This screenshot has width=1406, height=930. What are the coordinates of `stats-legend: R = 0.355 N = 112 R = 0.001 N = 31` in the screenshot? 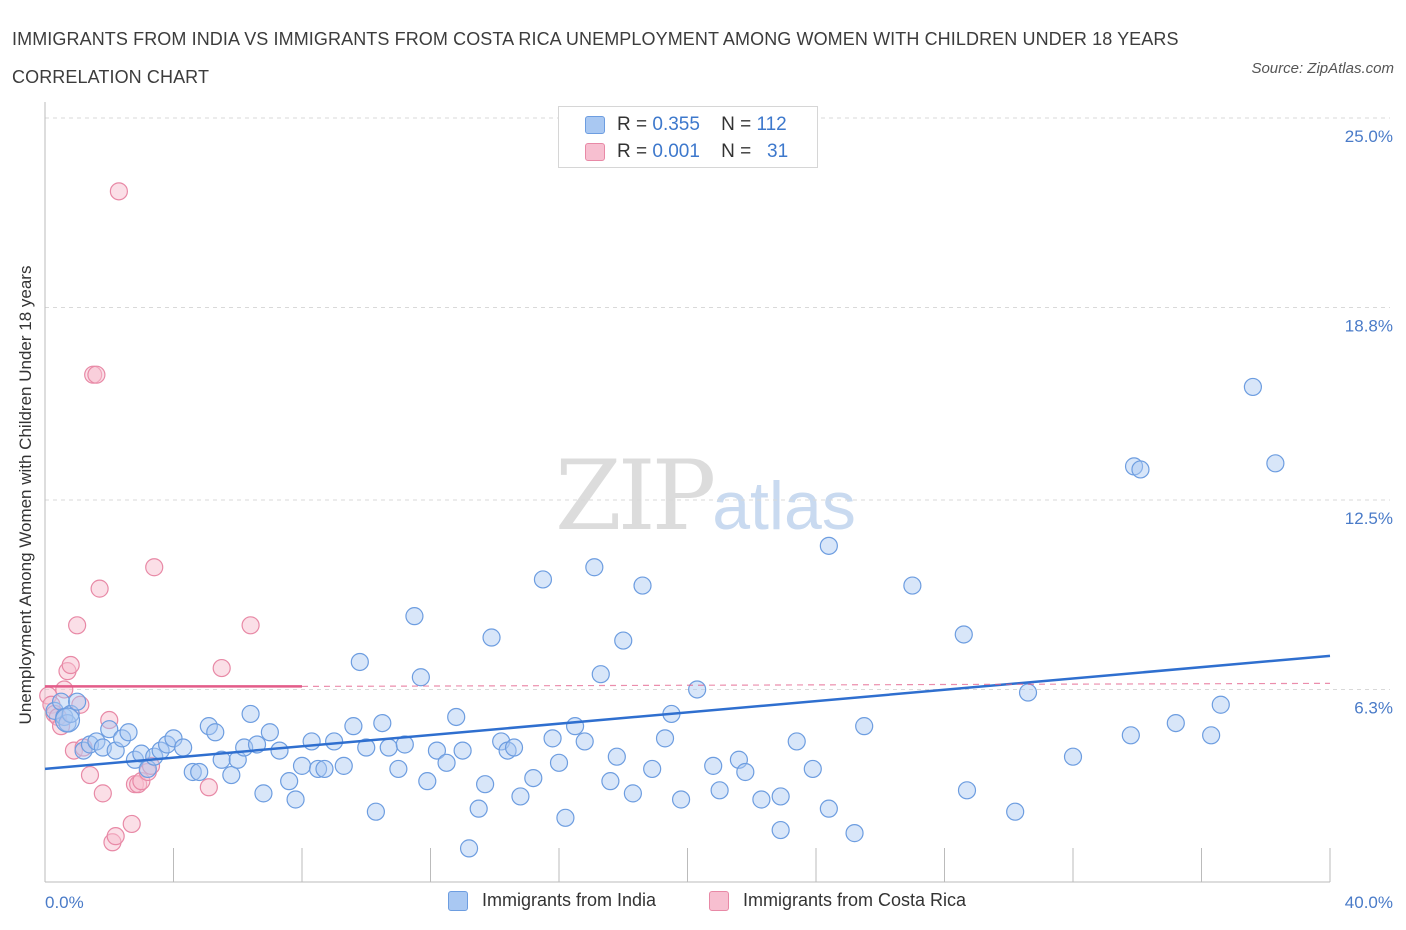 It's located at (688, 137).